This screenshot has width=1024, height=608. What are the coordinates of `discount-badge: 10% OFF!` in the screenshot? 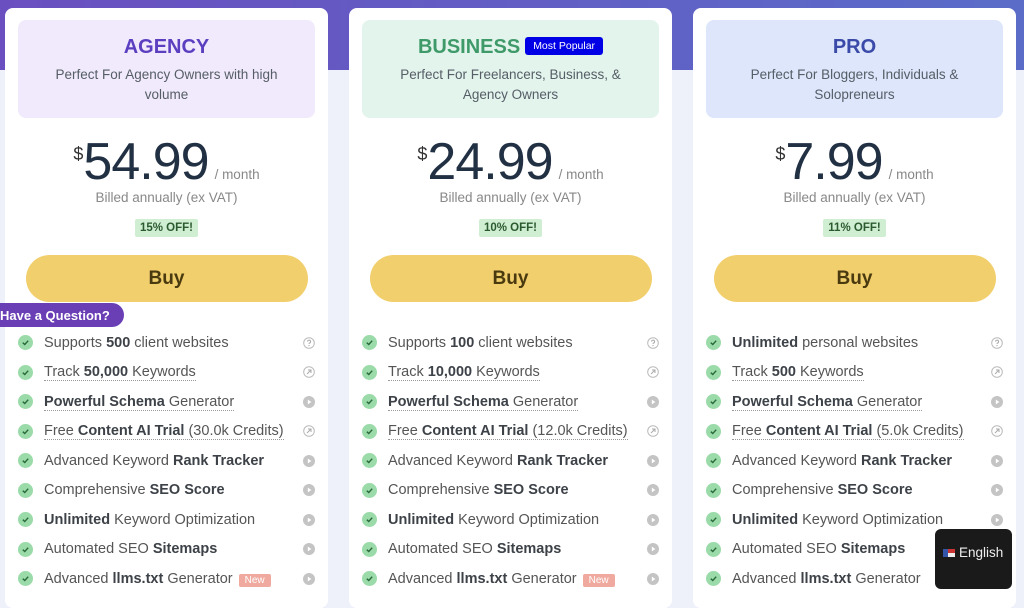 It's located at (510, 228).